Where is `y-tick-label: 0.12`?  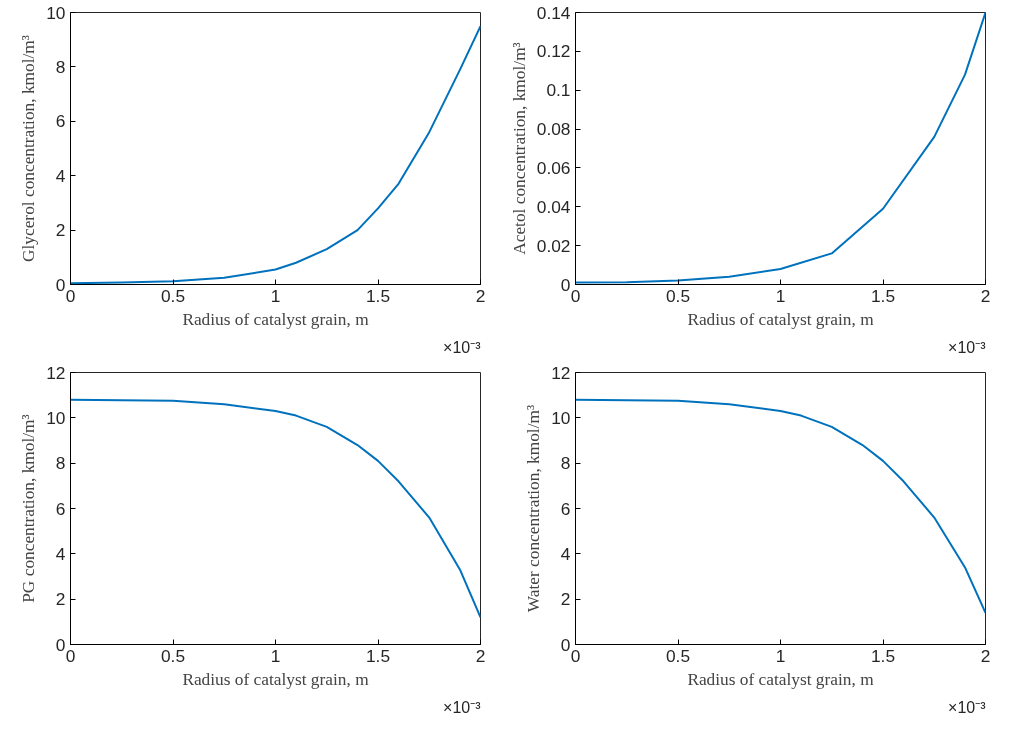 y-tick-label: 0.12 is located at coordinates (553, 51).